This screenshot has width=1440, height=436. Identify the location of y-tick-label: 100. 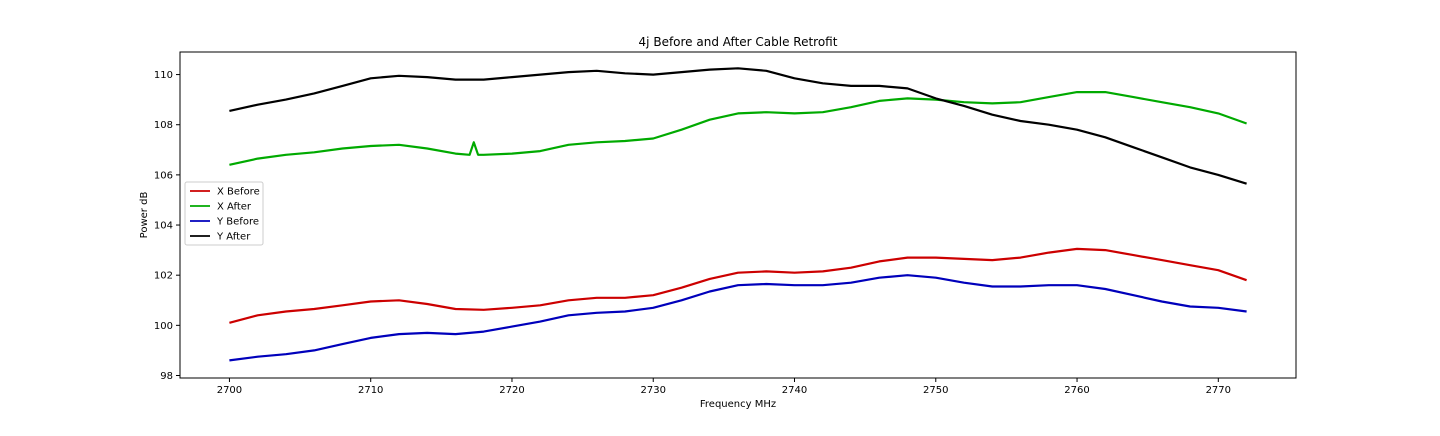
(163, 326).